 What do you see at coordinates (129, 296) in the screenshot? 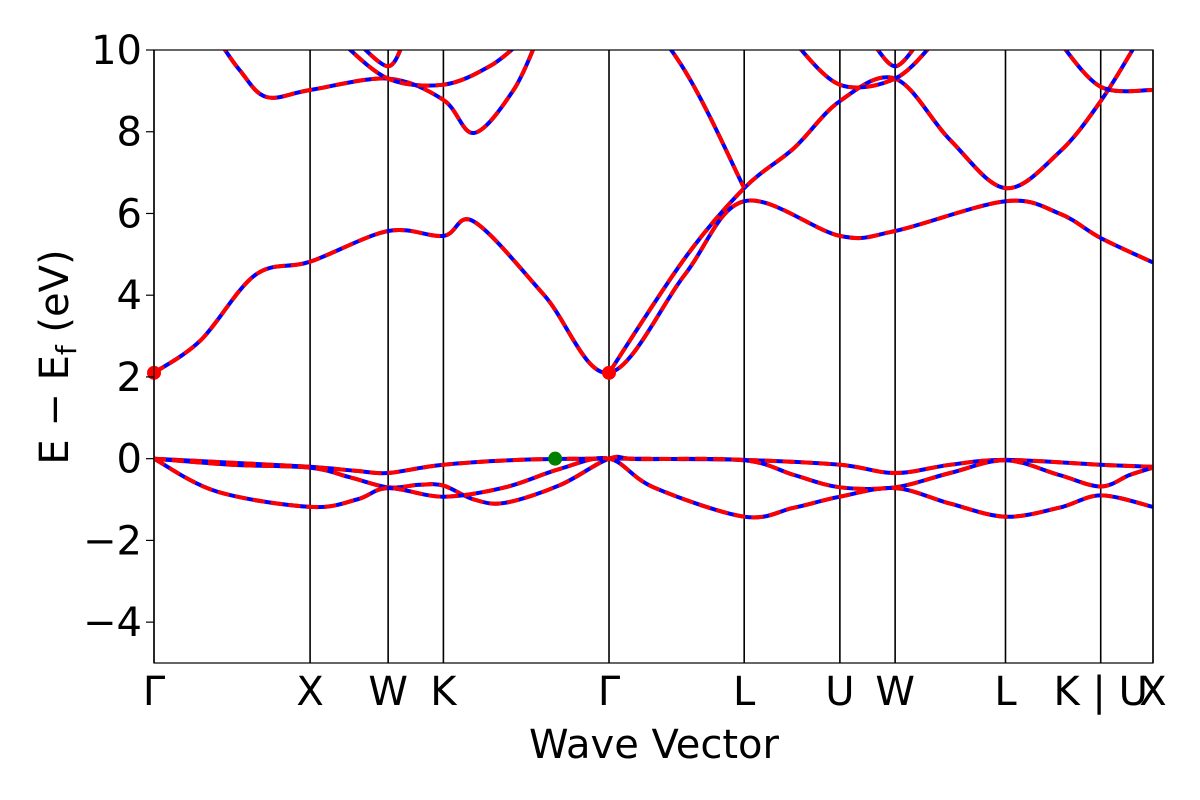
I see `y-tick-label: 4` at bounding box center [129, 296].